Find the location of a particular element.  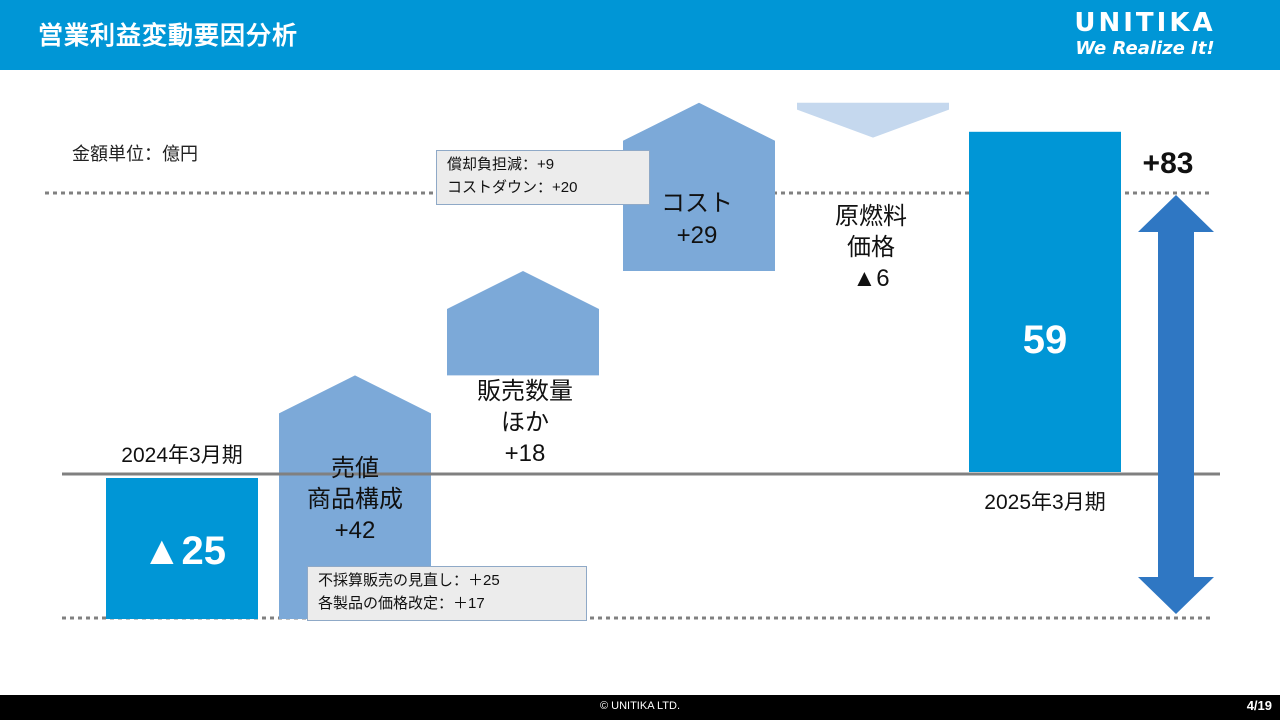

company-logo: UNITIKA is located at coordinates (1145, 23).